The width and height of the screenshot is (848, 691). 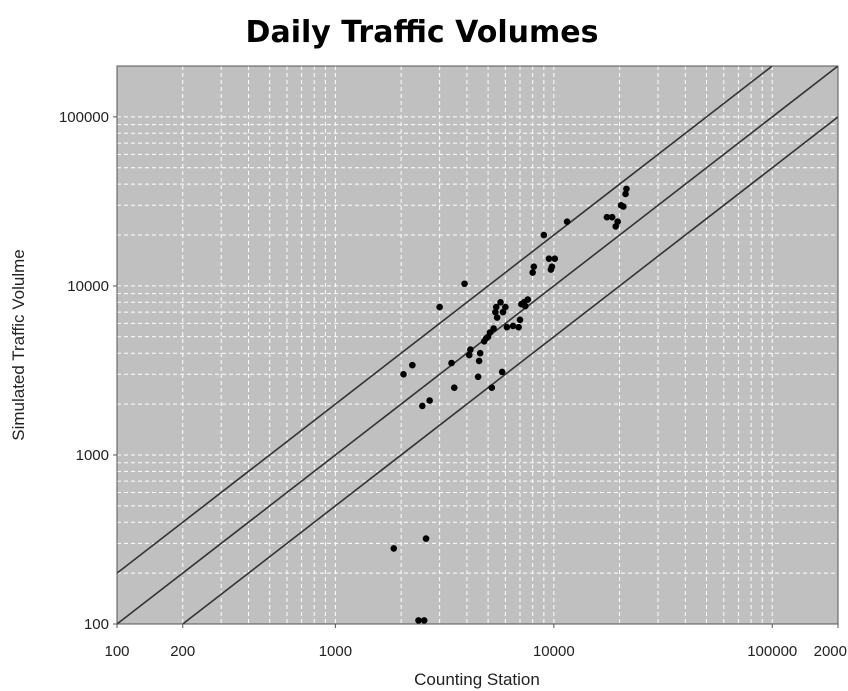 I want to click on x-tick-label: 10000, so click(x=554, y=651).